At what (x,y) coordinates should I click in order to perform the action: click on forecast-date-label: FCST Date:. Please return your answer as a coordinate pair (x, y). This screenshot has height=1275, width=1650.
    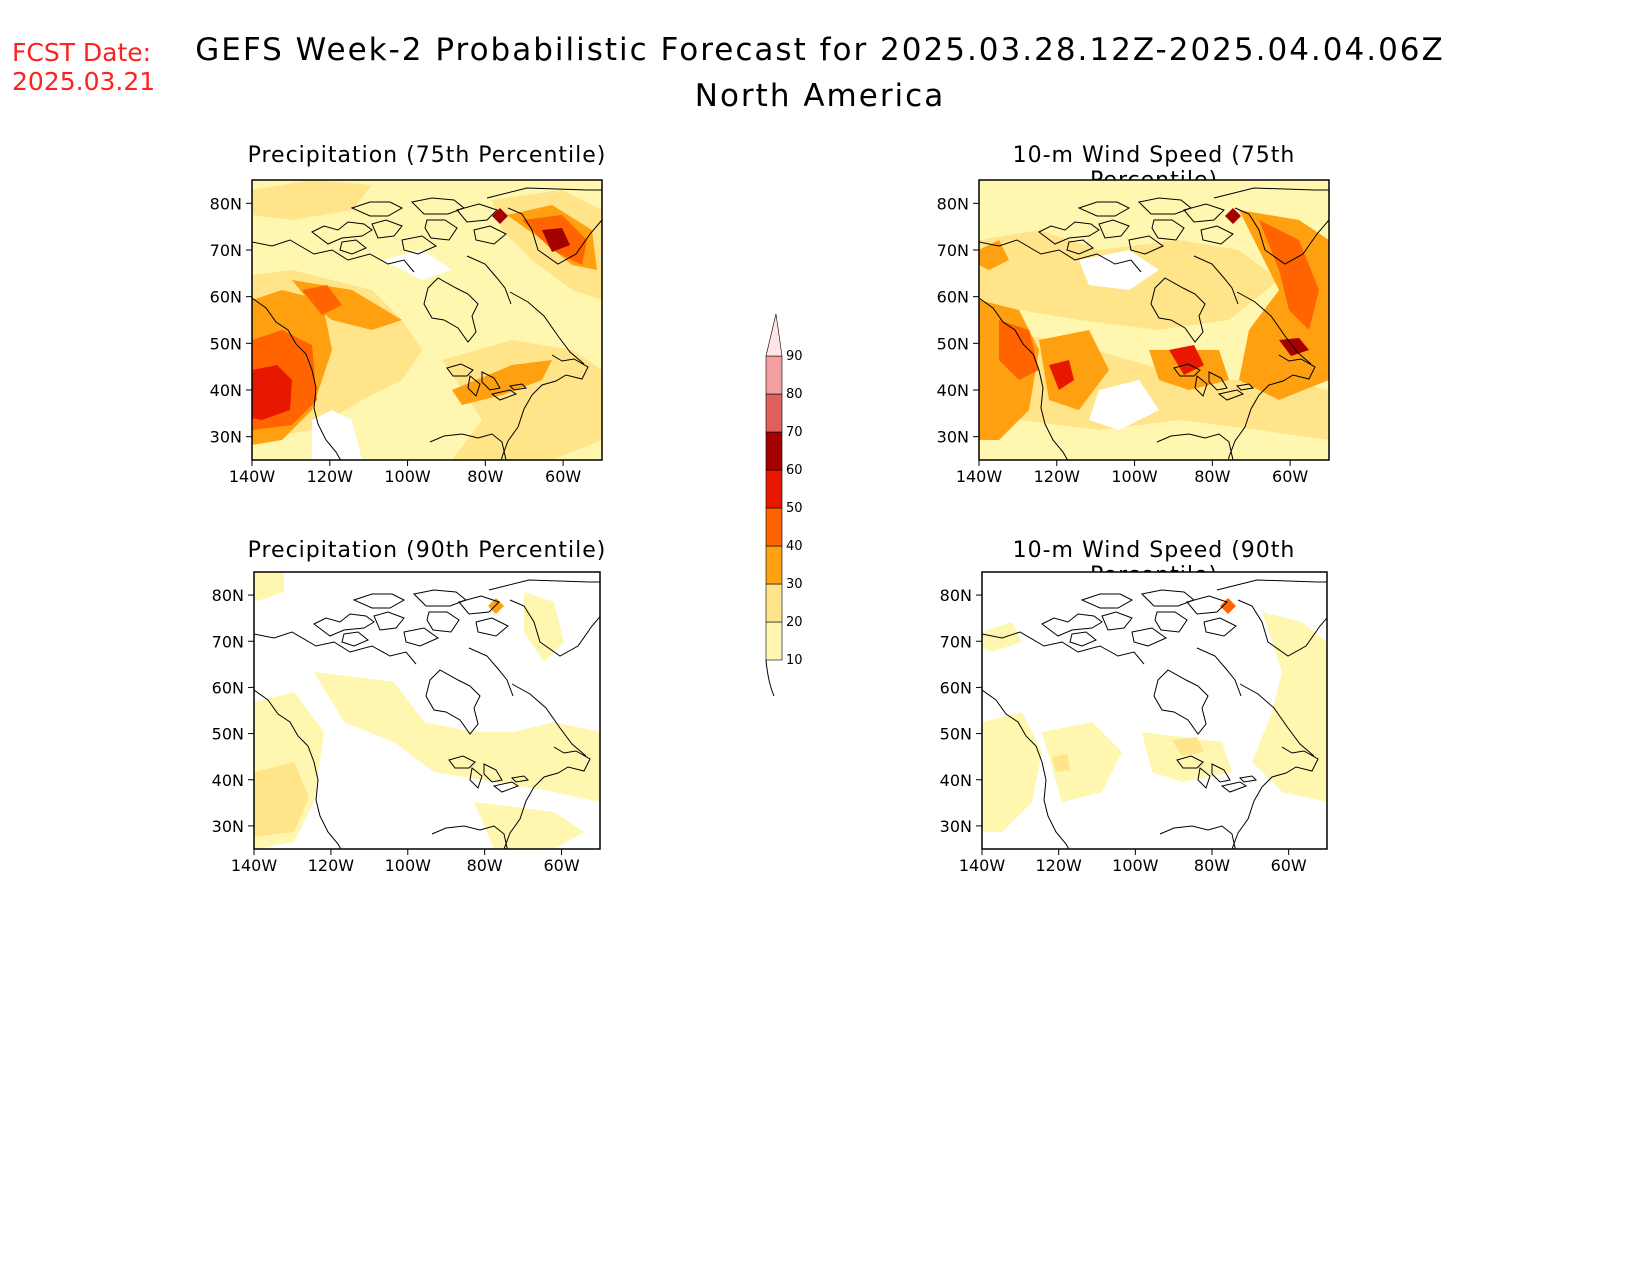
    Looking at the image, I should click on (82, 52).